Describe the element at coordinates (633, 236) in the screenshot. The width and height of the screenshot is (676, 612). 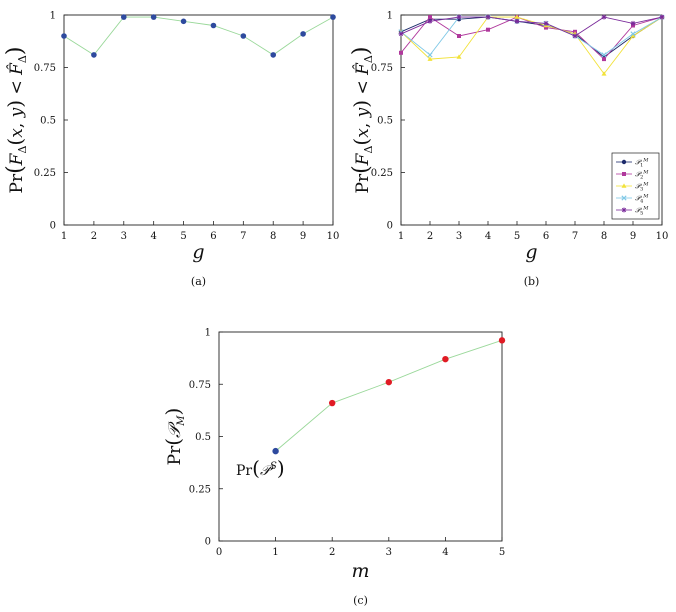
I see `x-tick-label: 9` at that location.